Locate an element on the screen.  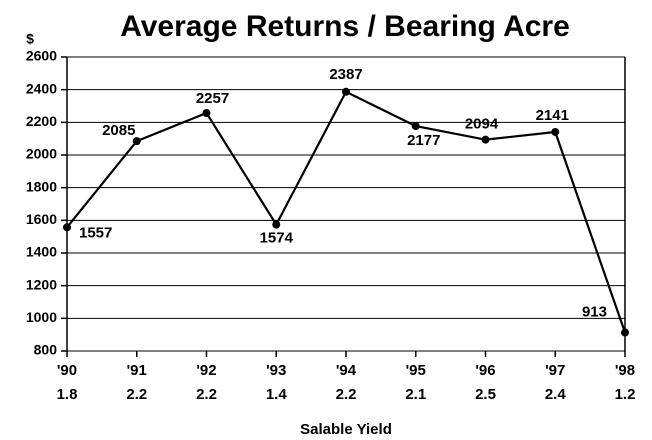
yield-label: 1.8 is located at coordinates (67, 394).